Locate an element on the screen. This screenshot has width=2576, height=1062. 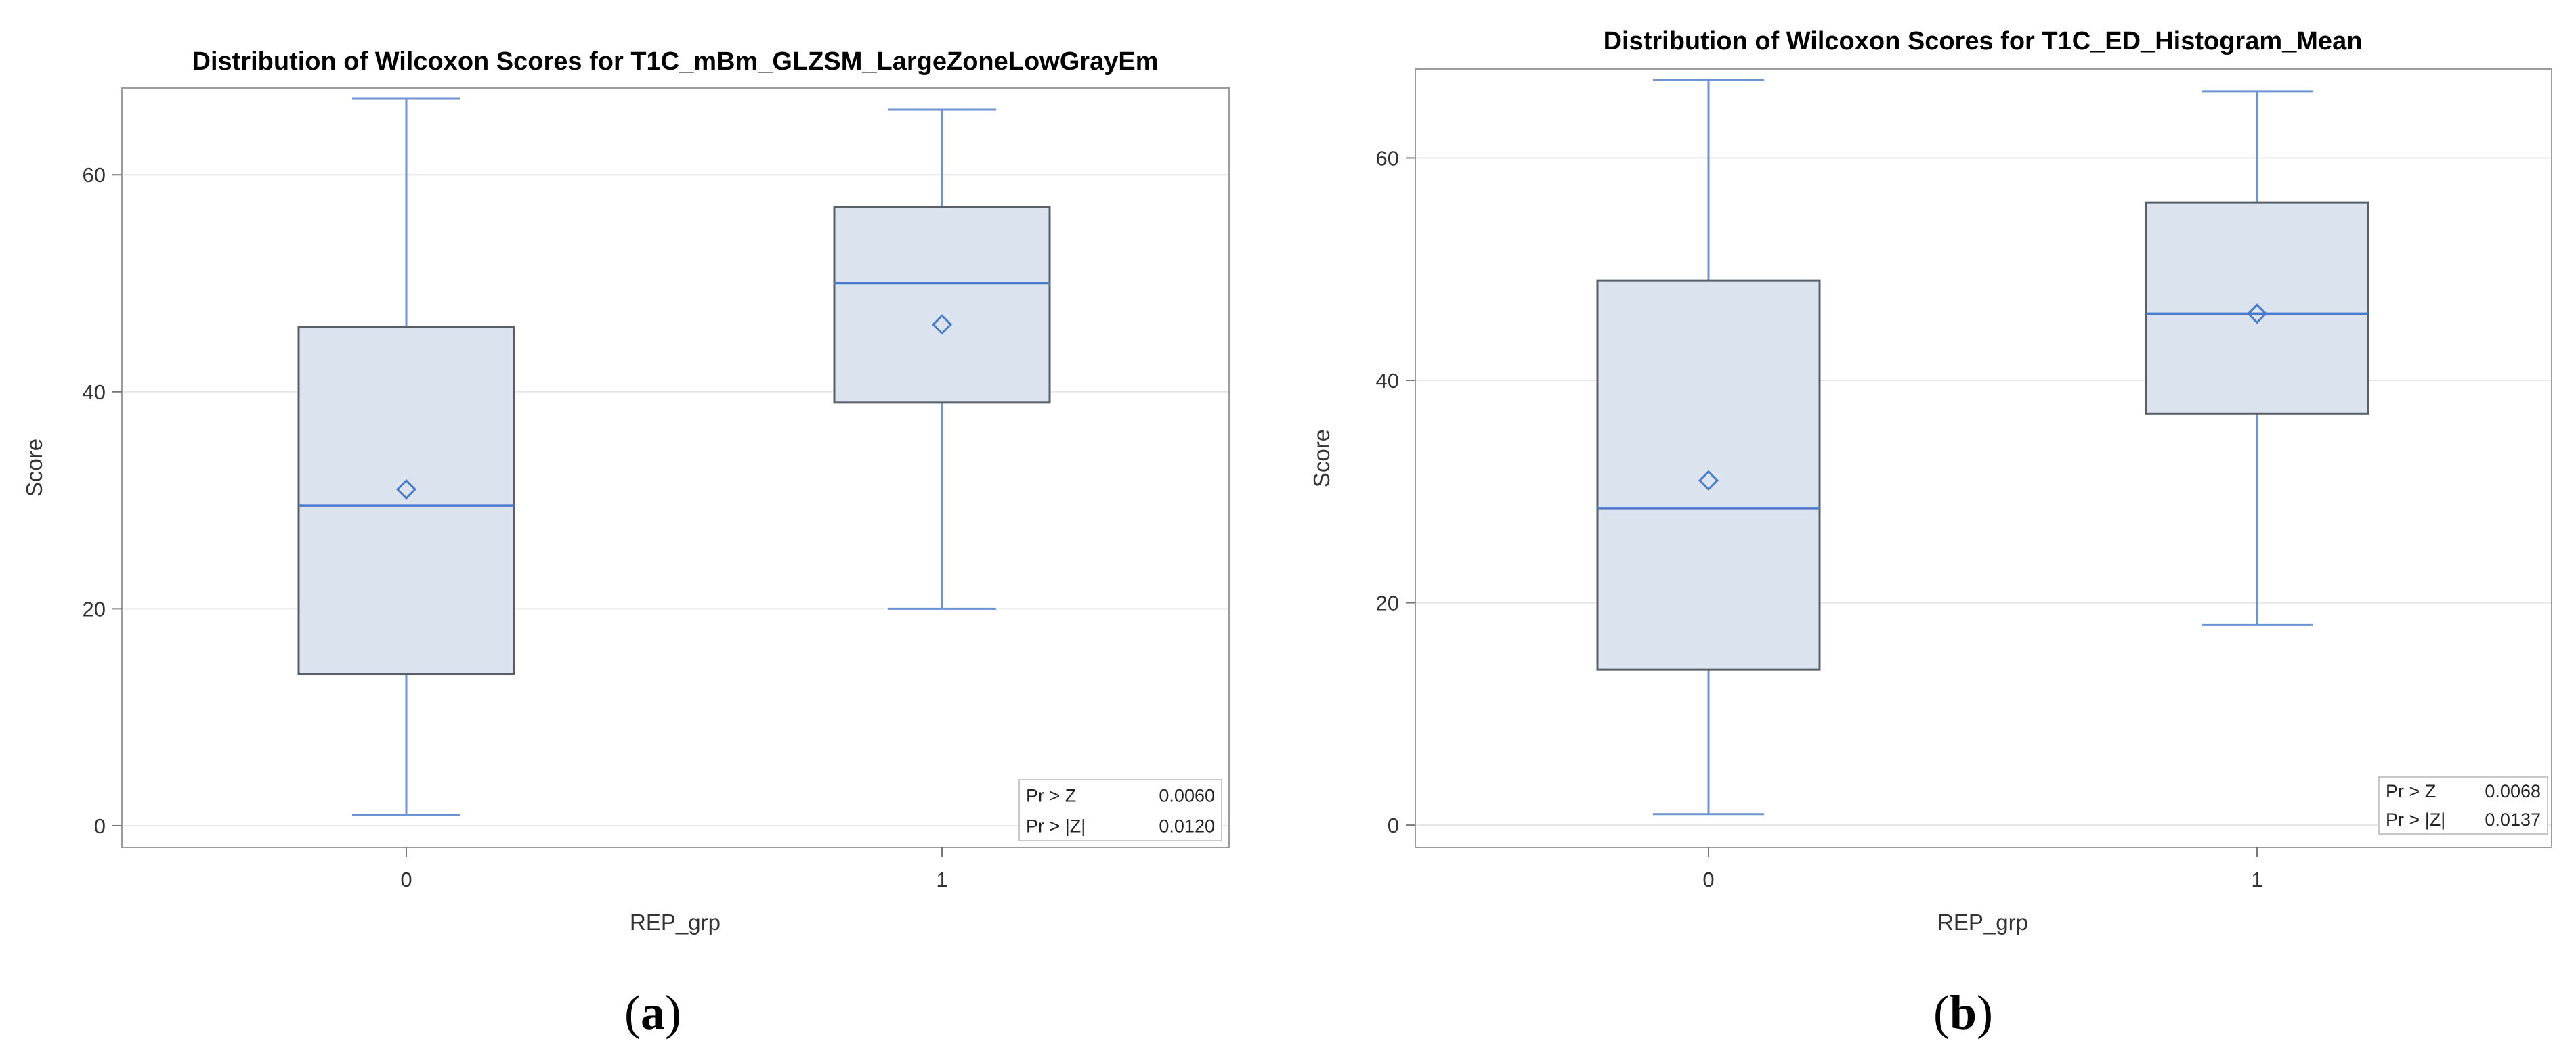
stat-value: 0.0060 is located at coordinates (1187, 795).